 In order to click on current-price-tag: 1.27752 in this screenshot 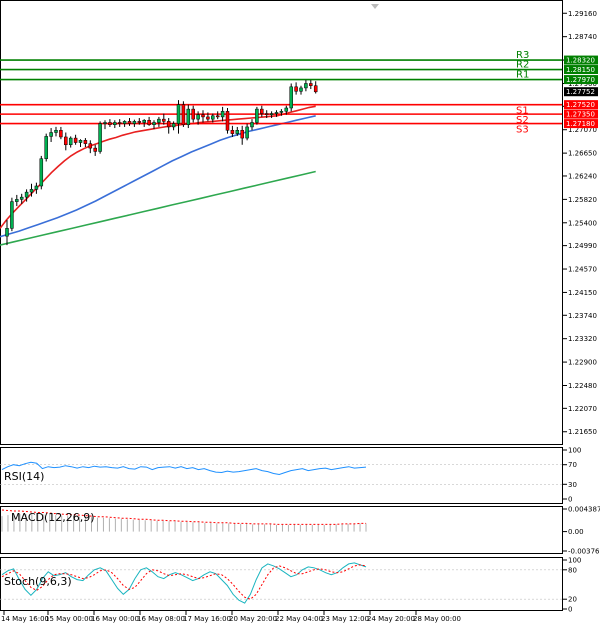, I will do `click(580, 92)`.